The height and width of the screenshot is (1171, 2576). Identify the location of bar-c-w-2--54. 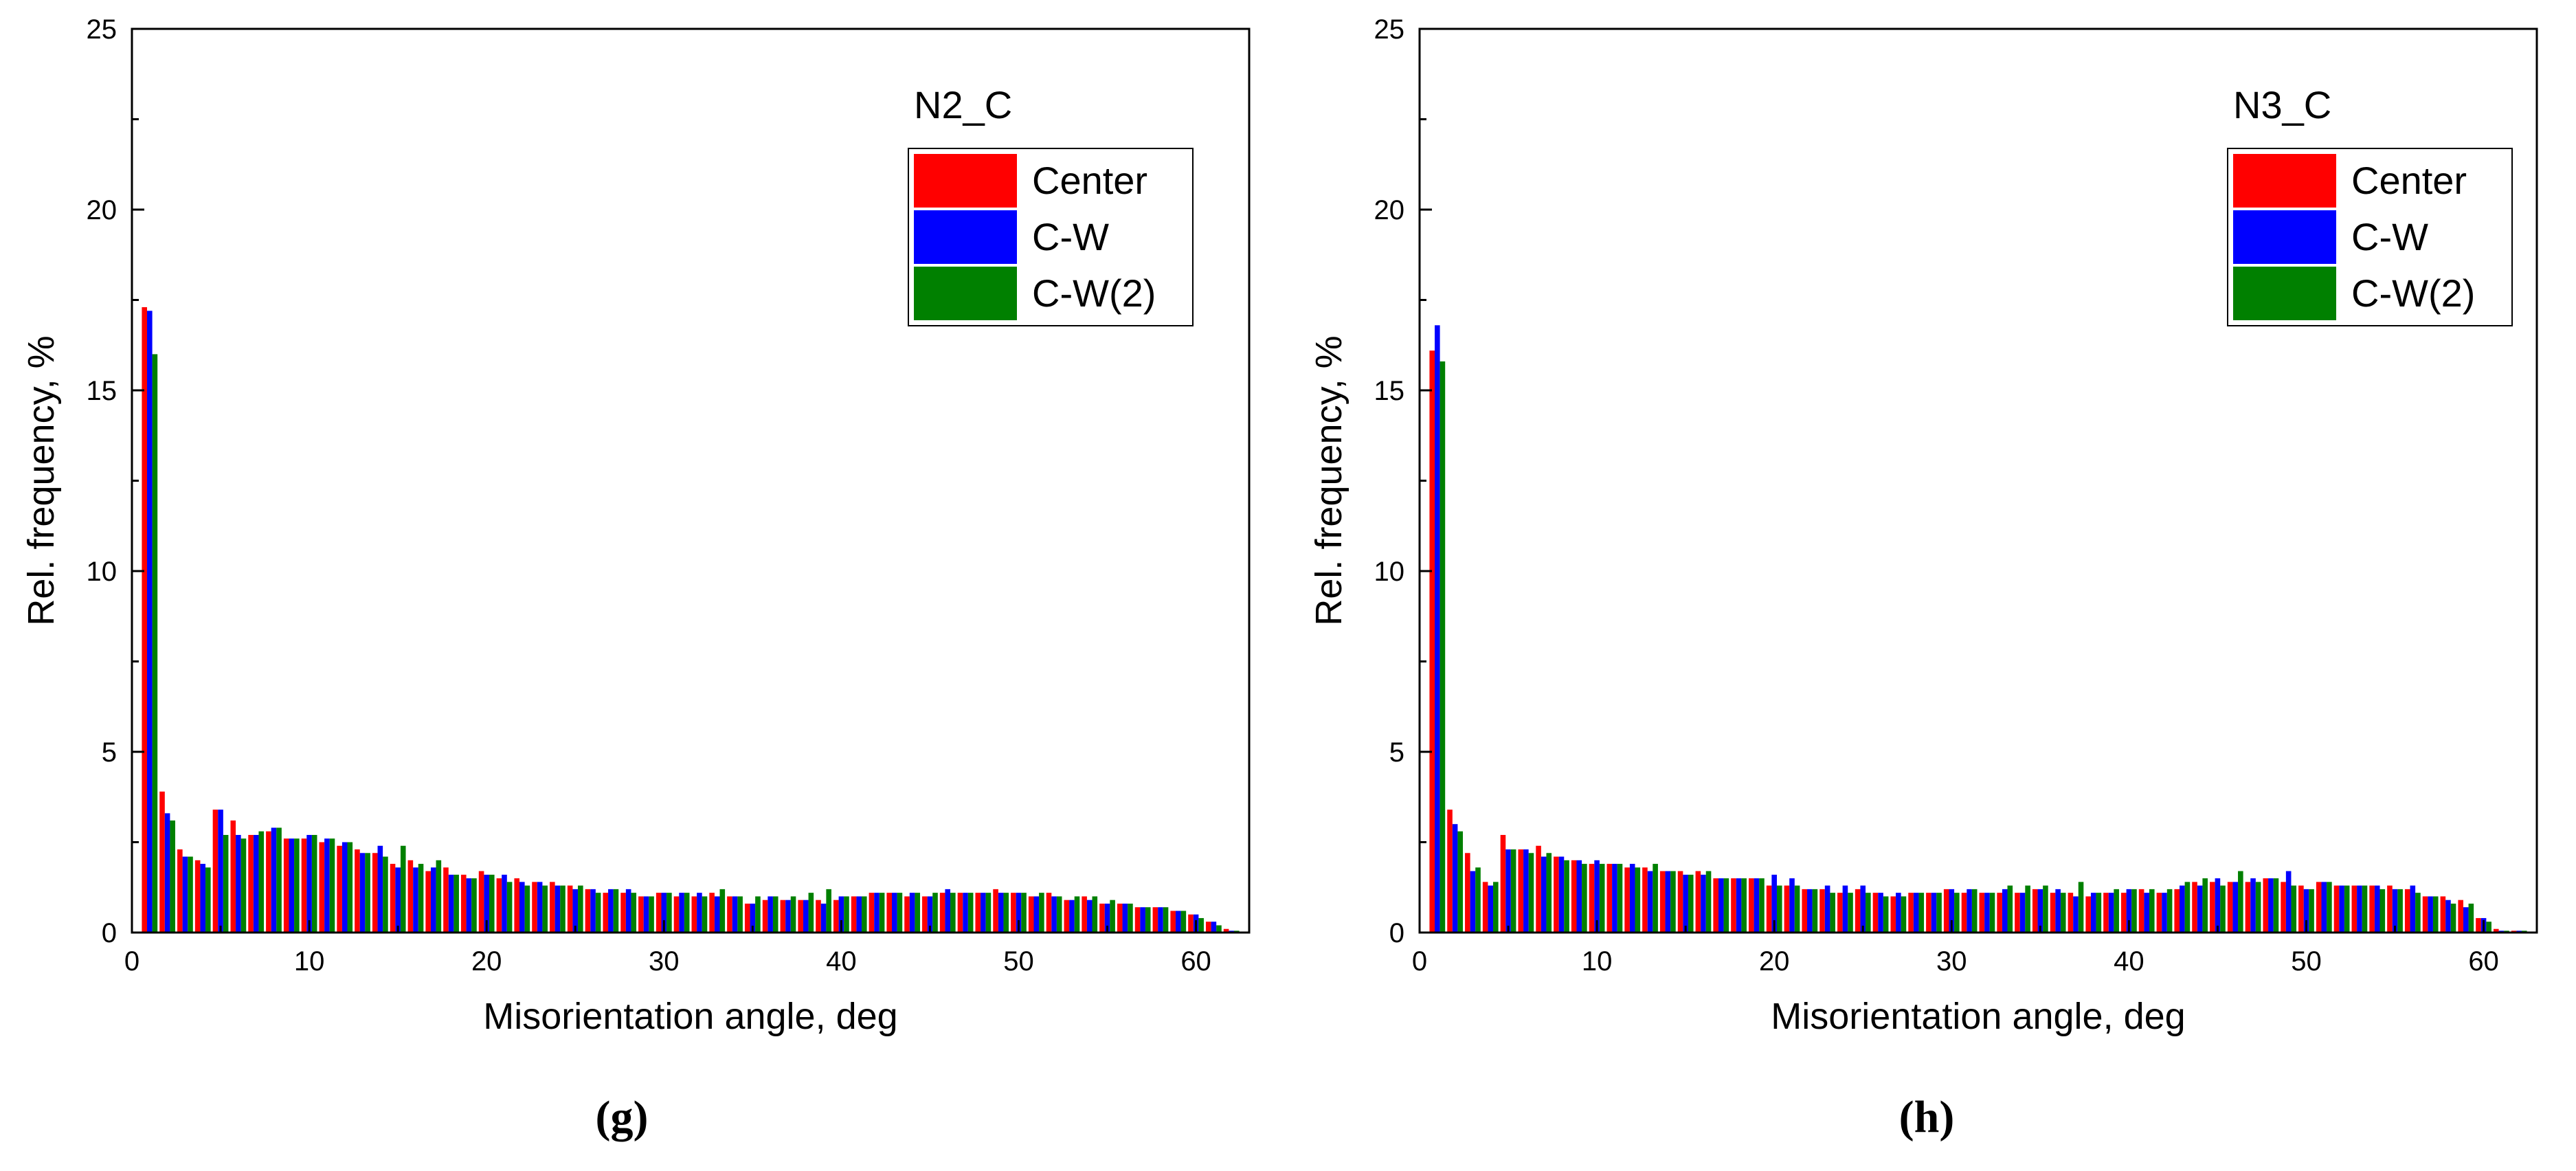
(1095, 914).